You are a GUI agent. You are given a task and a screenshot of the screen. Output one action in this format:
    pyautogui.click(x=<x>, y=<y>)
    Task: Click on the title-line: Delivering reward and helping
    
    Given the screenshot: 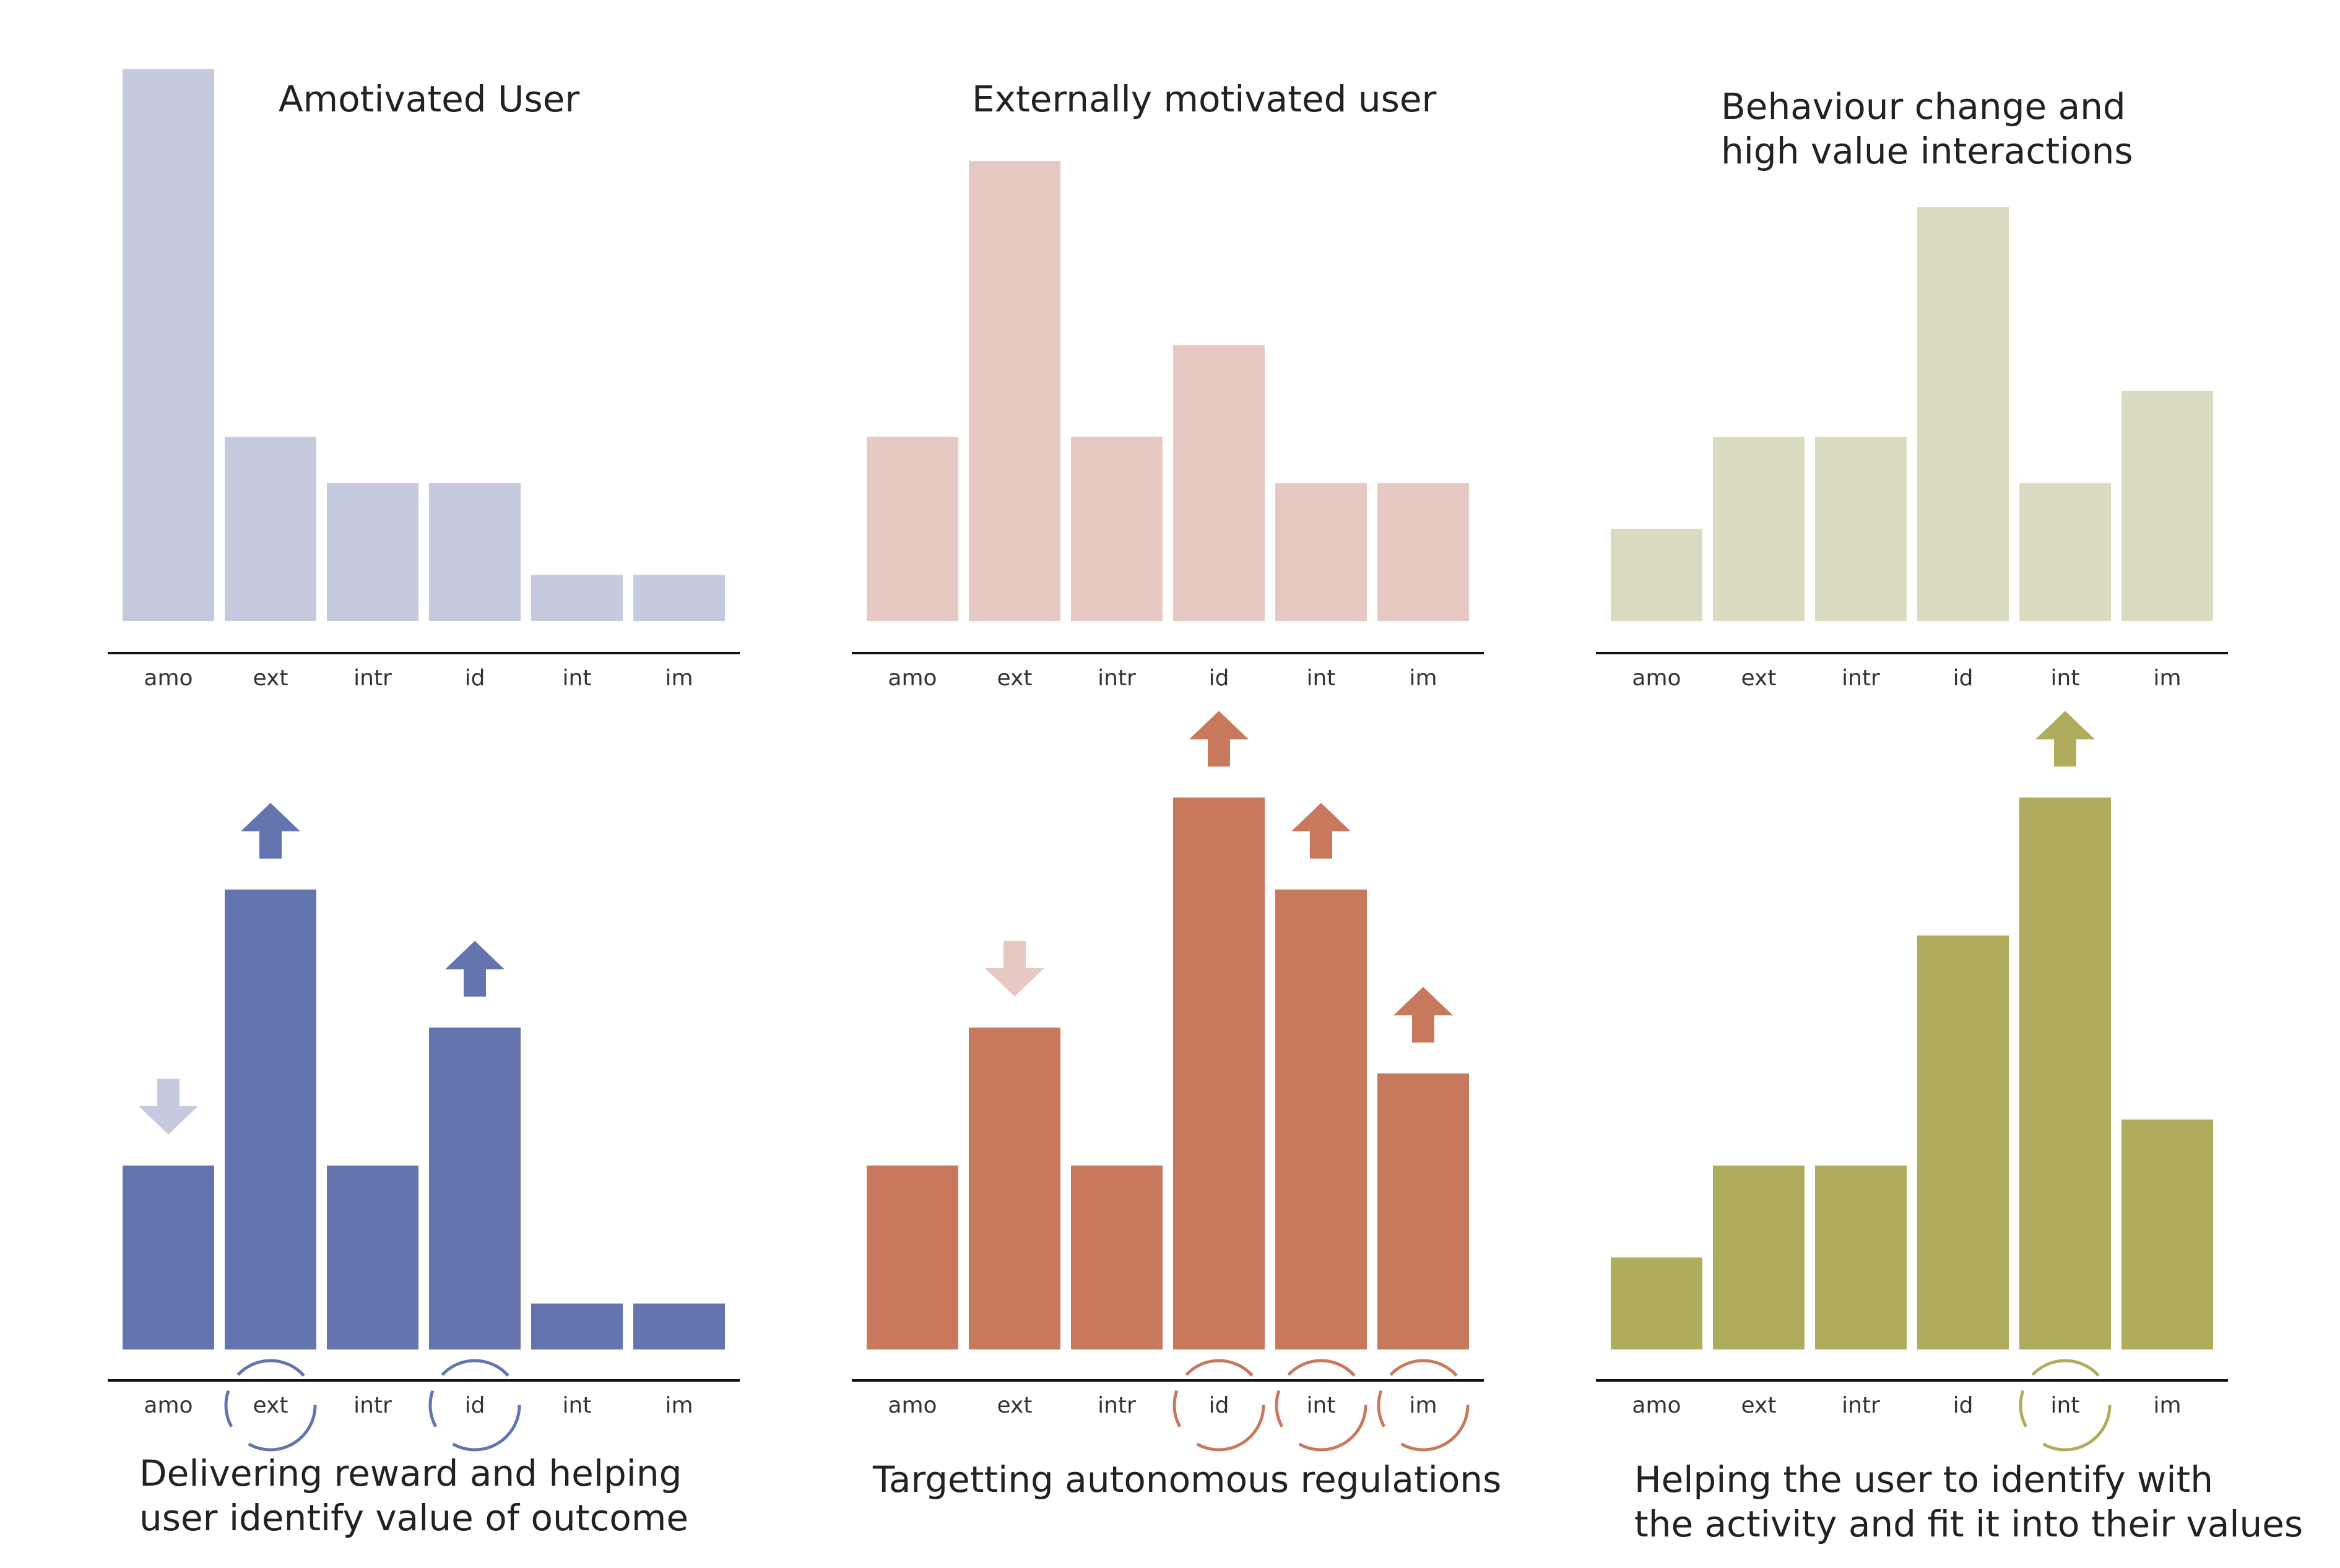 What is the action you would take?
    pyautogui.click(x=411, y=1473)
    